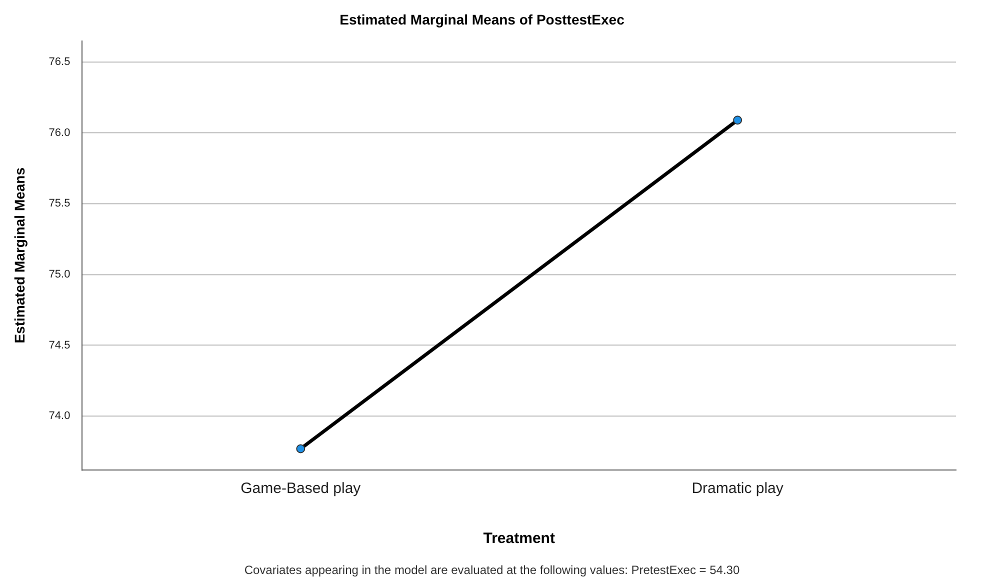  Describe the element at coordinates (19, 255) in the screenshot. I see `y-axis-title: Estimated Marginal Means` at that location.